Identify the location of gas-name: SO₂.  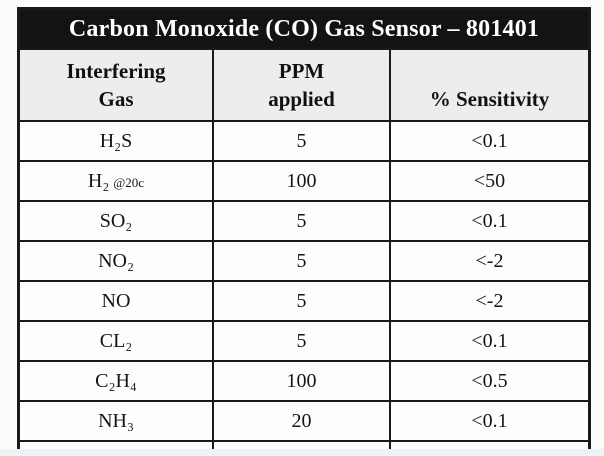
(116, 220).